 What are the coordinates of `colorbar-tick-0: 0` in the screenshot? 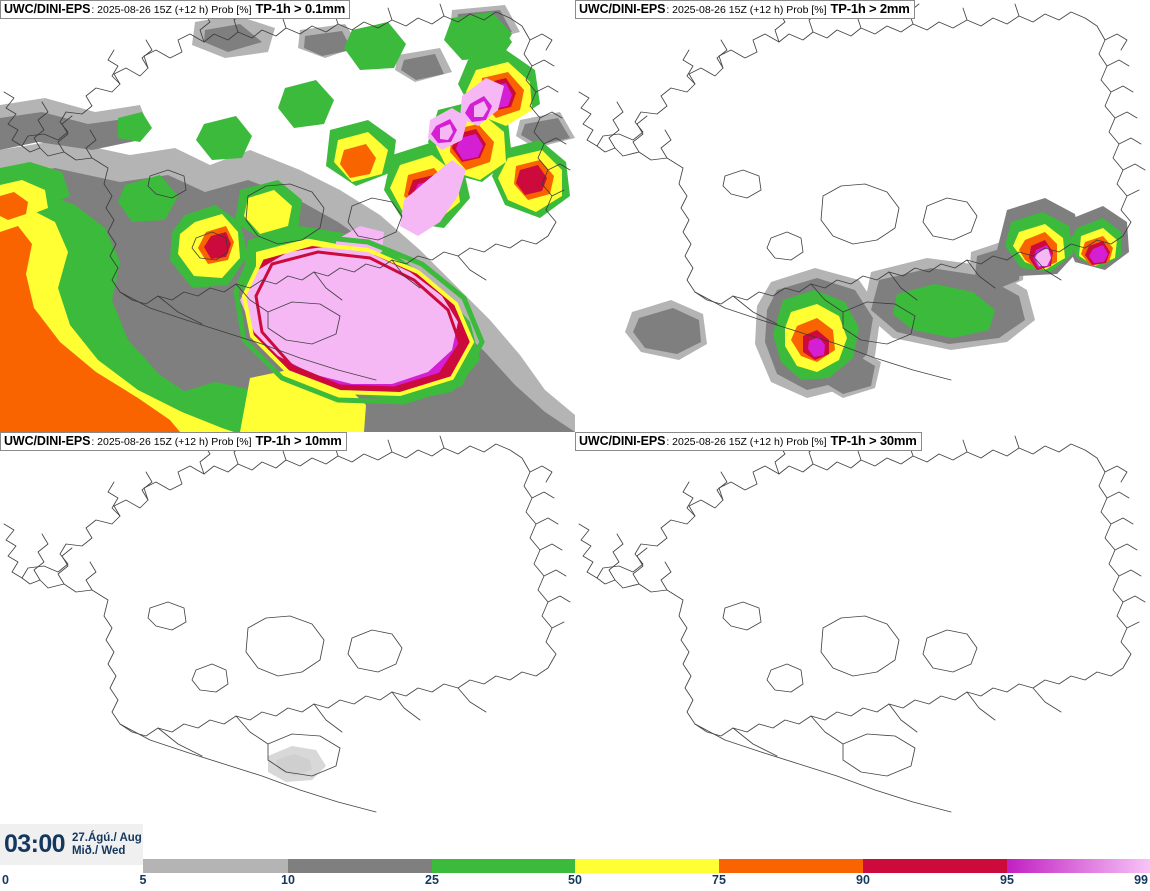 It's located at (5, 880).